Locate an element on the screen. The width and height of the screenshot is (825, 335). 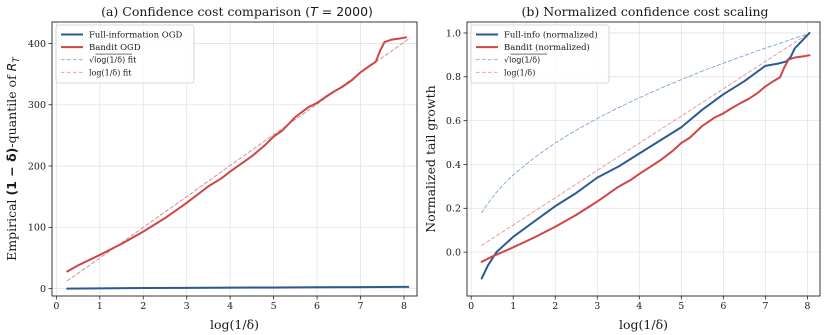
y-tick-label: 300 is located at coordinates (37, 105).